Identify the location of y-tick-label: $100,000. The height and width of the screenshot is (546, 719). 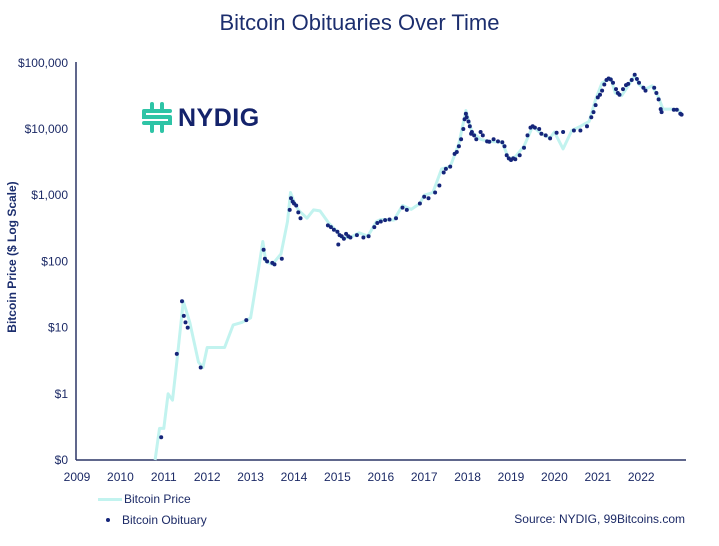
(43, 63).